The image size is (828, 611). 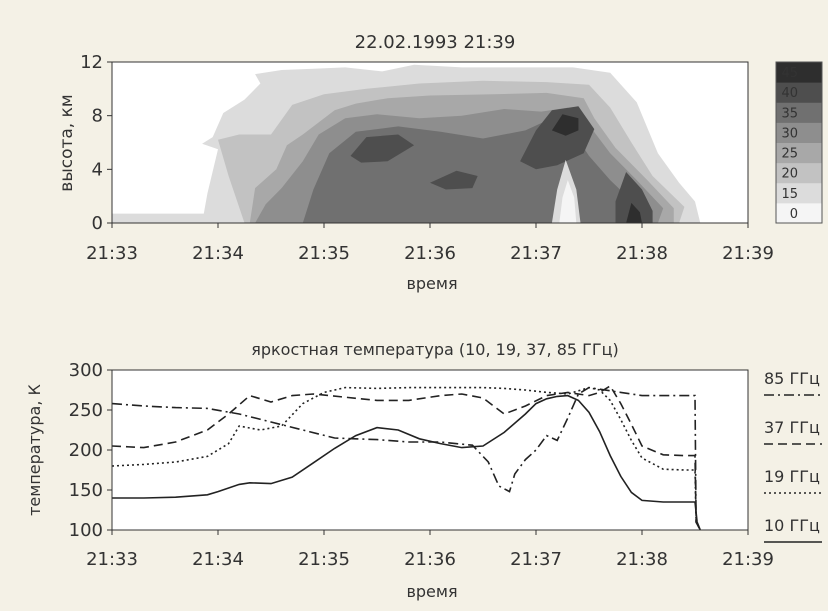 What do you see at coordinates (324, 253) in the screenshot?
I see `heatmap-x-tick-label: 21:35` at bounding box center [324, 253].